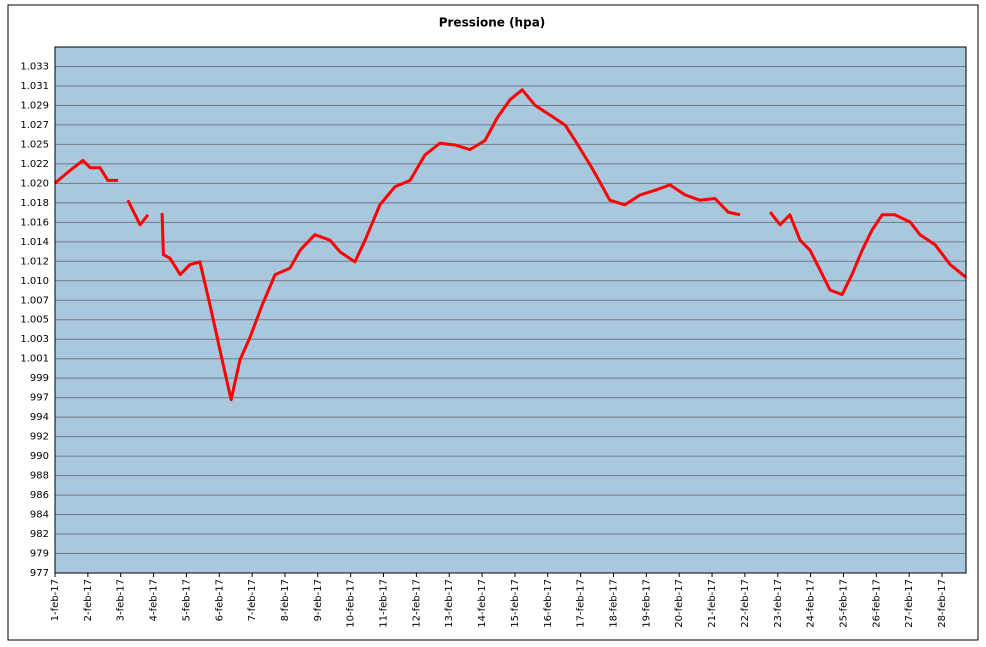 The height and width of the screenshot is (647, 986). What do you see at coordinates (482, 603) in the screenshot?
I see `x-tick-label: 14-feb-17` at bounding box center [482, 603].